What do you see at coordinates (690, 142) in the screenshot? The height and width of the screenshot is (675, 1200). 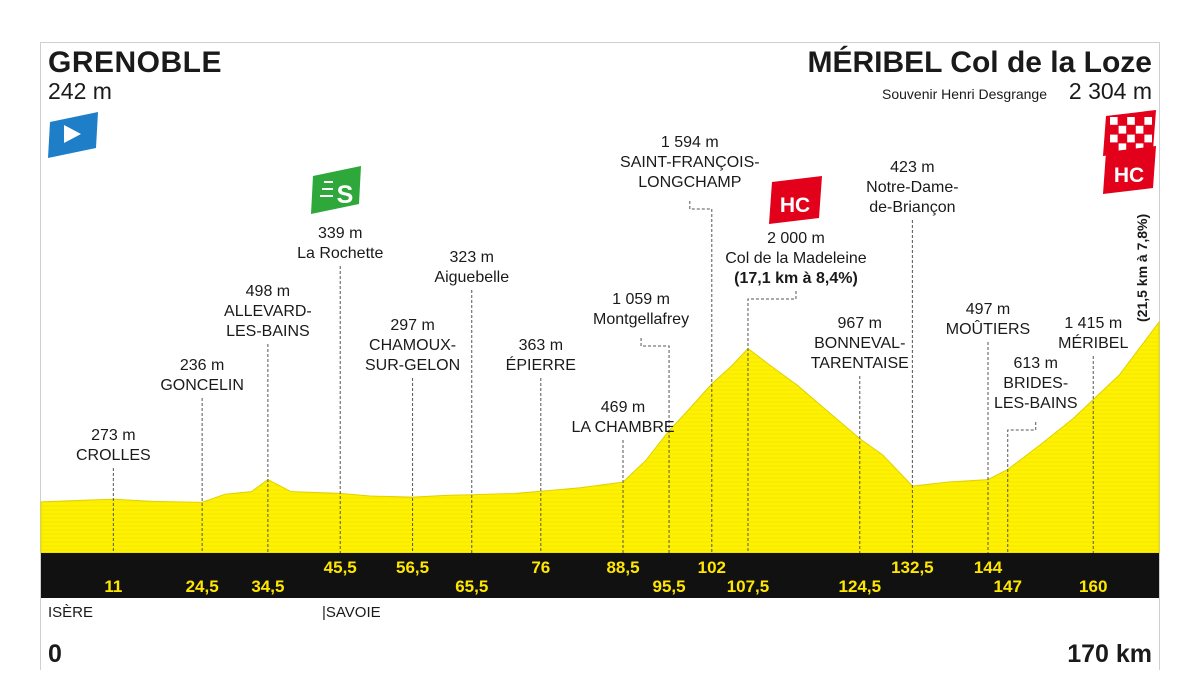 I see `point-altitude: 1 594 m` at bounding box center [690, 142].